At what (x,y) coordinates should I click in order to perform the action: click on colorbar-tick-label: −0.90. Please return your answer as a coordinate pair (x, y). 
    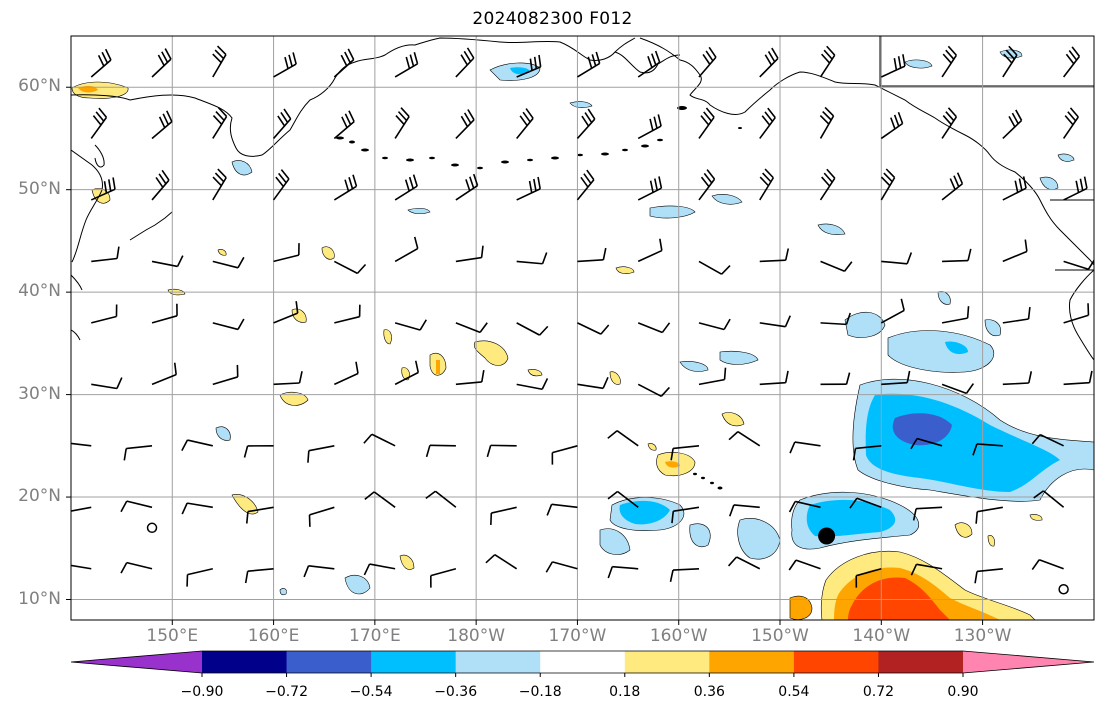
    Looking at the image, I should click on (202, 692).